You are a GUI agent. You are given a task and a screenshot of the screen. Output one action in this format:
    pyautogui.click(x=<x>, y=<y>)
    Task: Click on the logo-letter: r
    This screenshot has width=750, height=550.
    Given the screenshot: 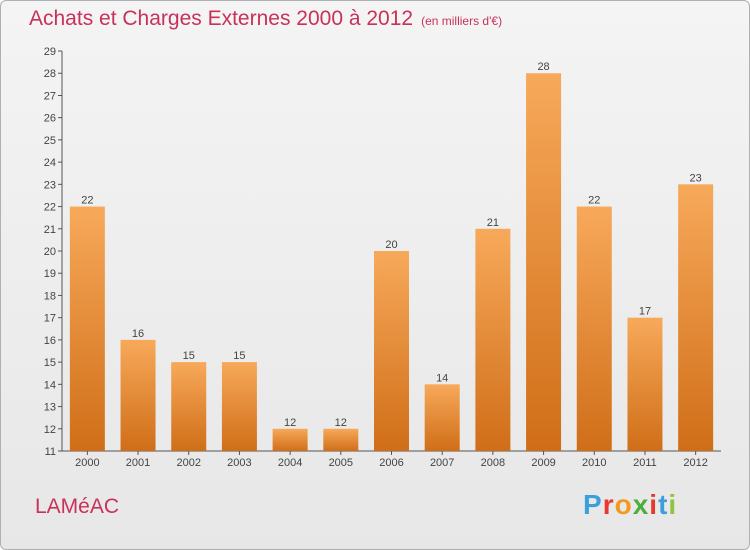 What is the action you would take?
    pyautogui.click(x=608, y=504)
    